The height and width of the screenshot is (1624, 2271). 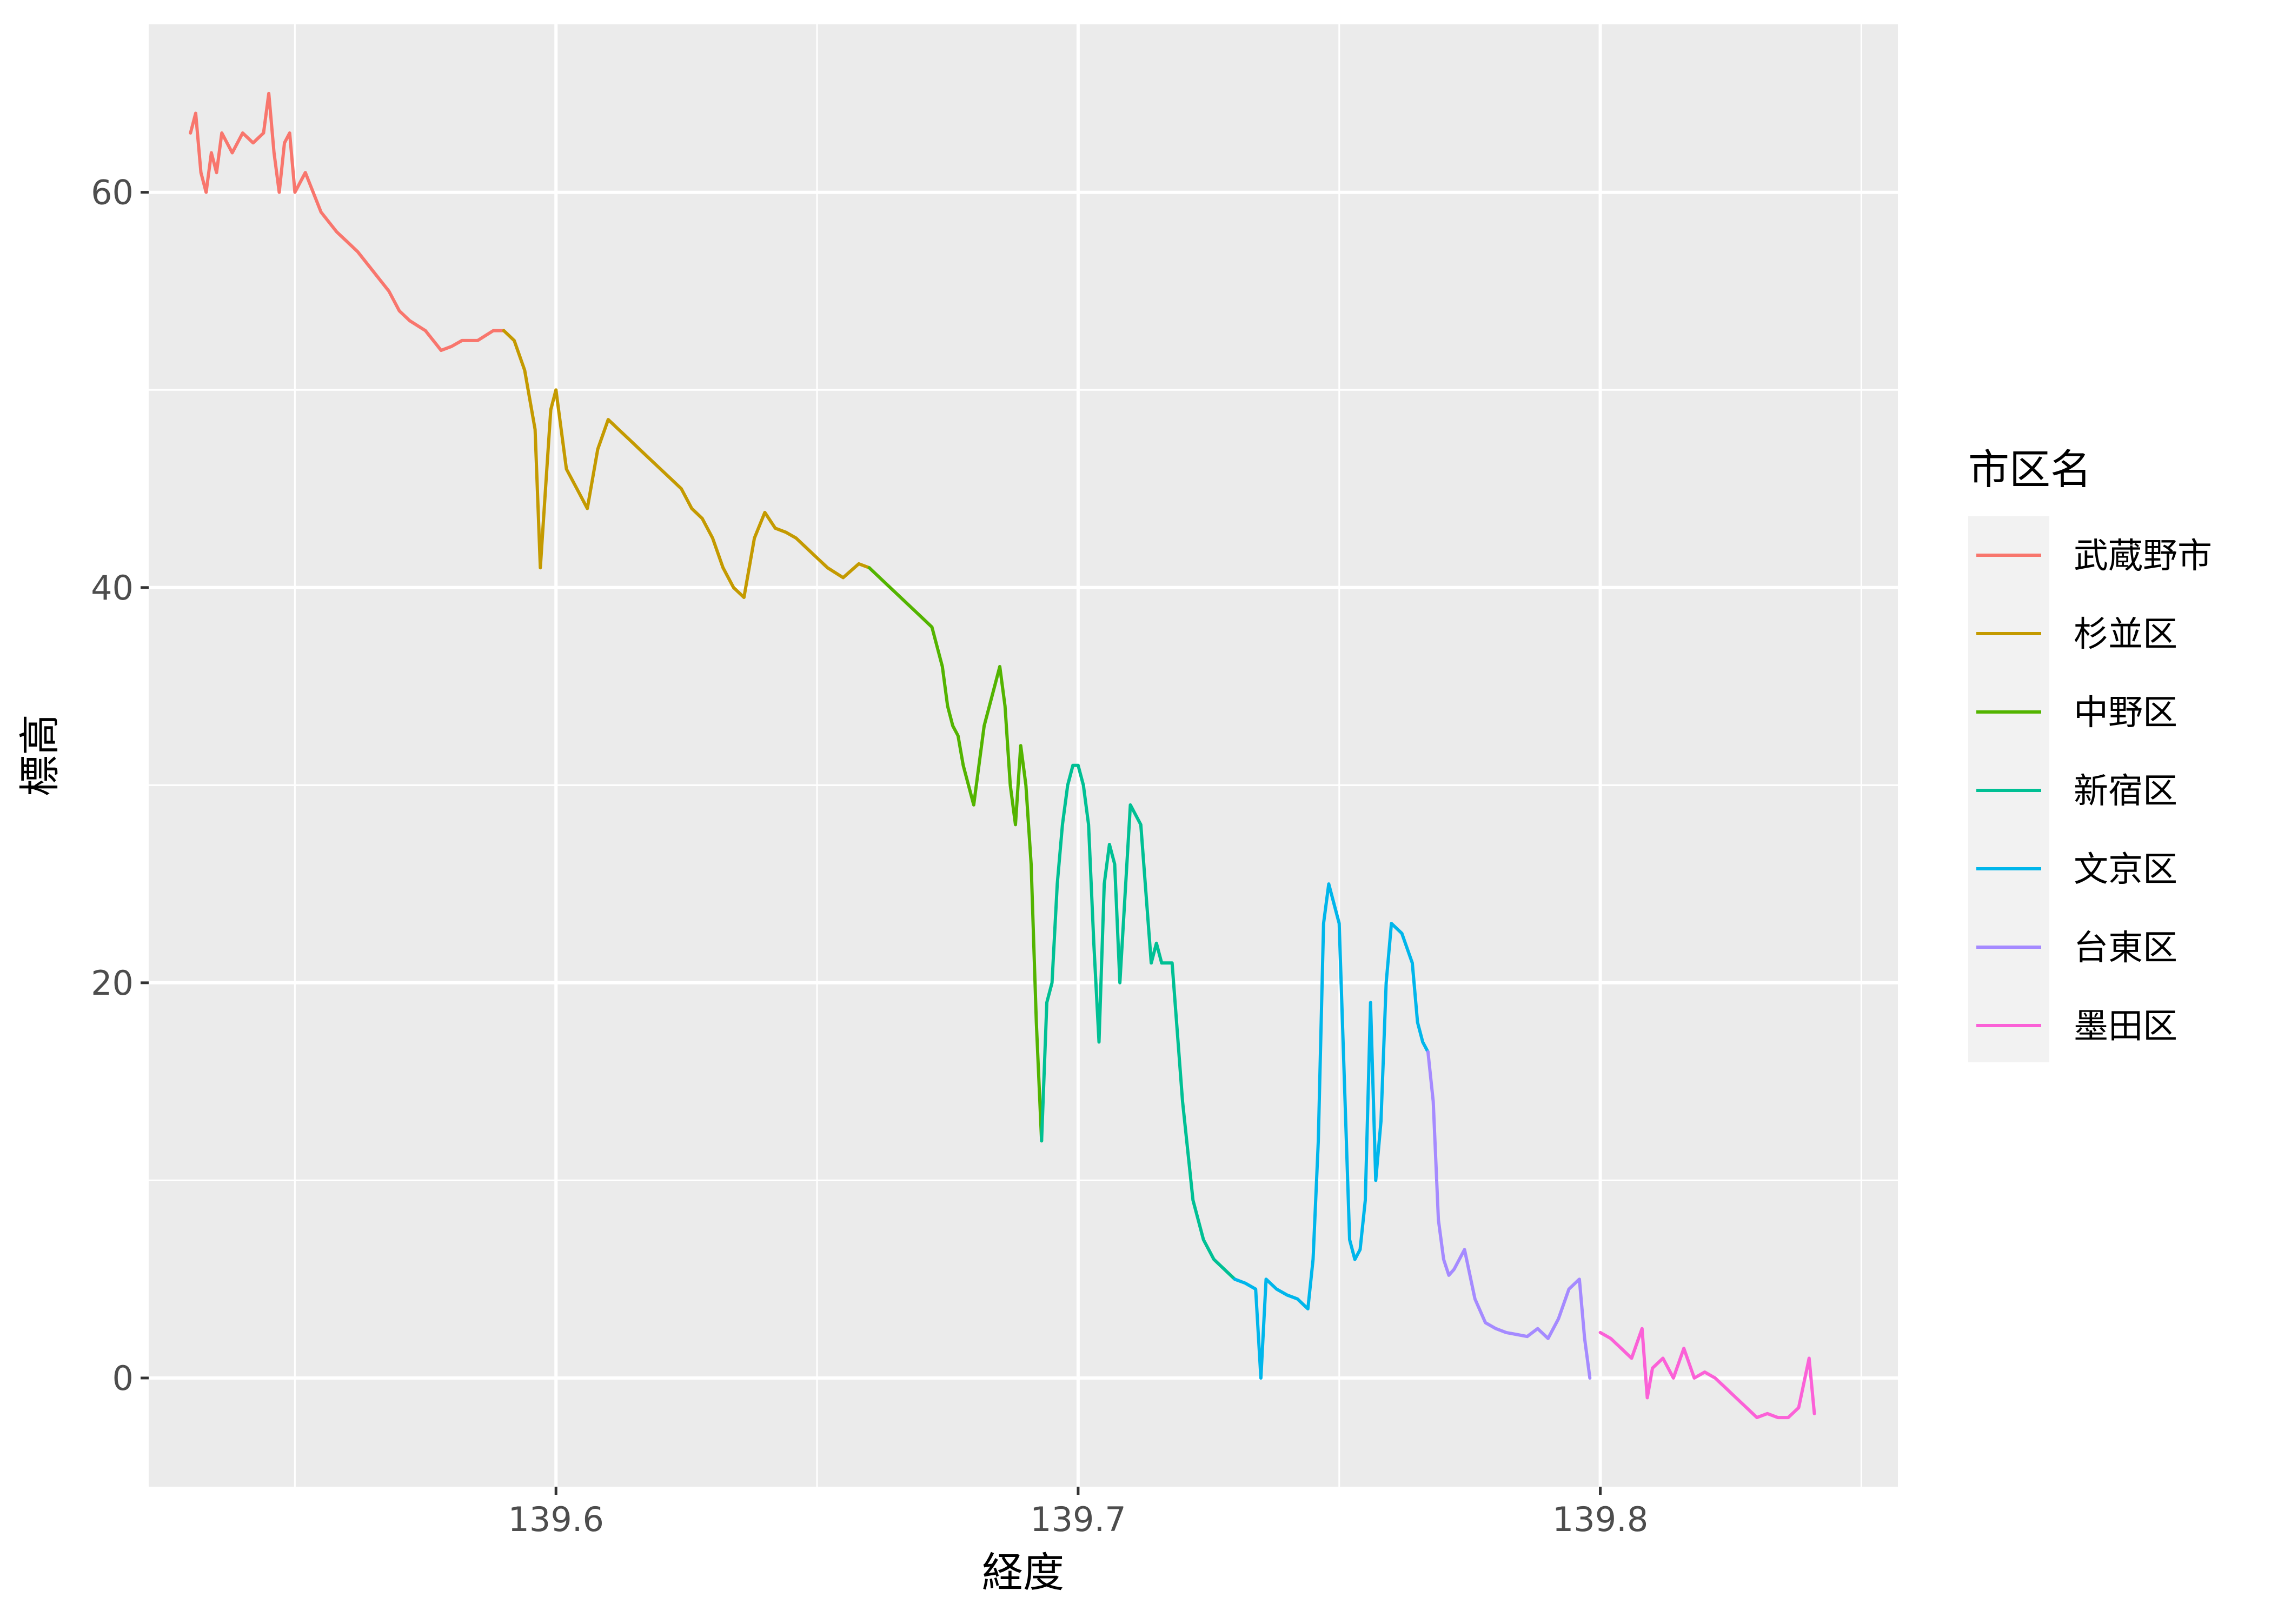 What do you see at coordinates (120, 785) in the screenshot?
I see `y-axis: 0 20 40 60` at bounding box center [120, 785].